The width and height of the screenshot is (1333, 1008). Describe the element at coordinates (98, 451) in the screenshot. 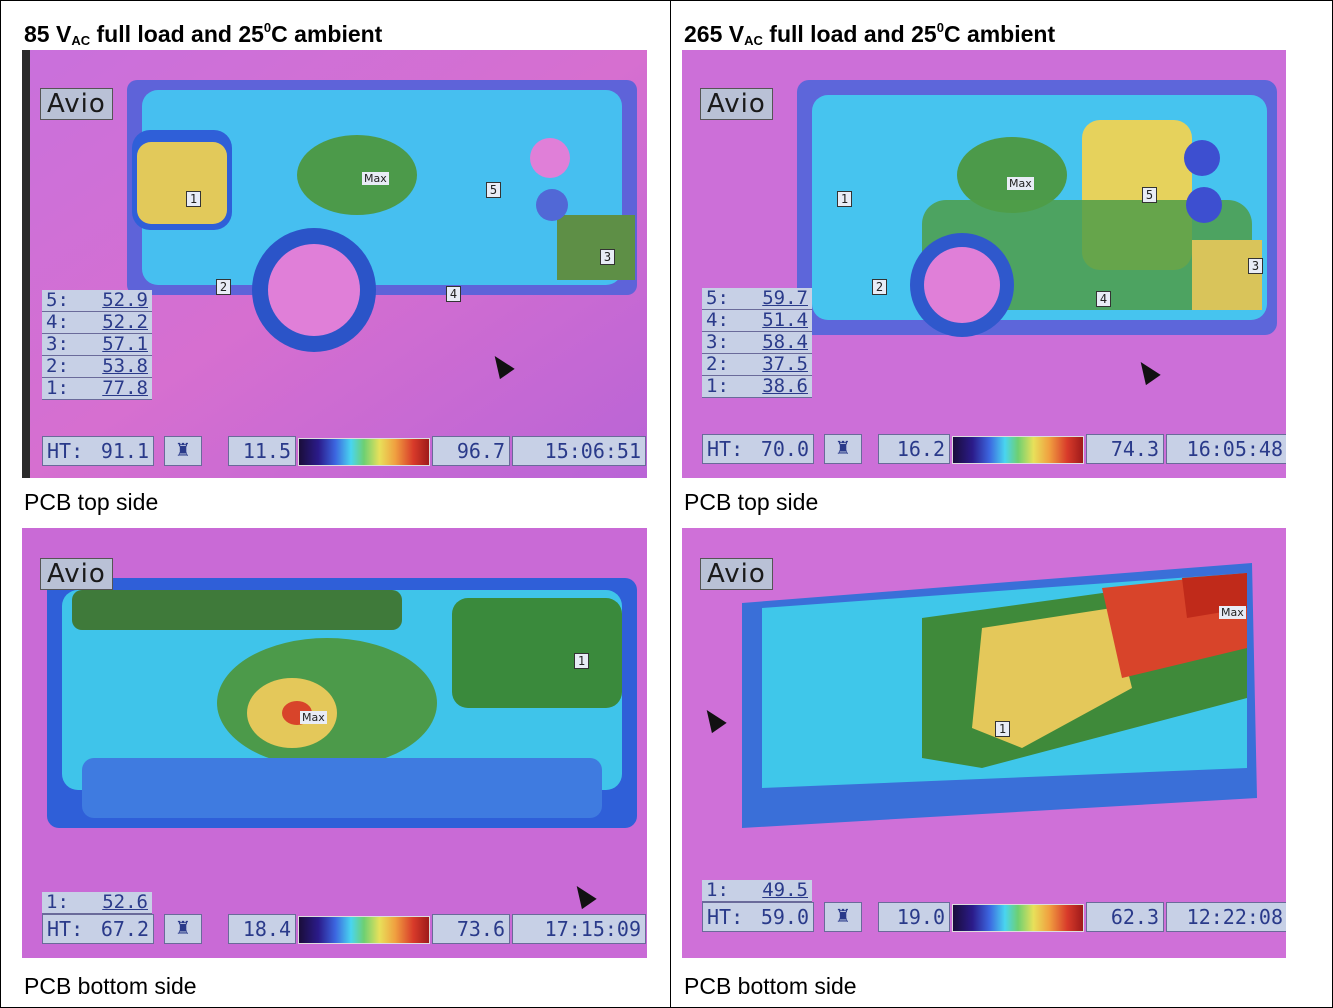

I see `ht-readout: HT: 91.1` at that location.